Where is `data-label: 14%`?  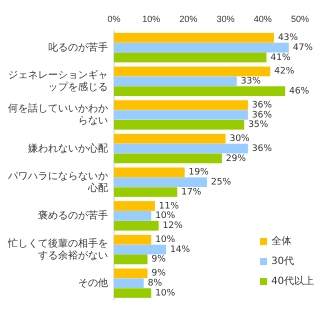
data-label: 14% is located at coordinates (180, 249).